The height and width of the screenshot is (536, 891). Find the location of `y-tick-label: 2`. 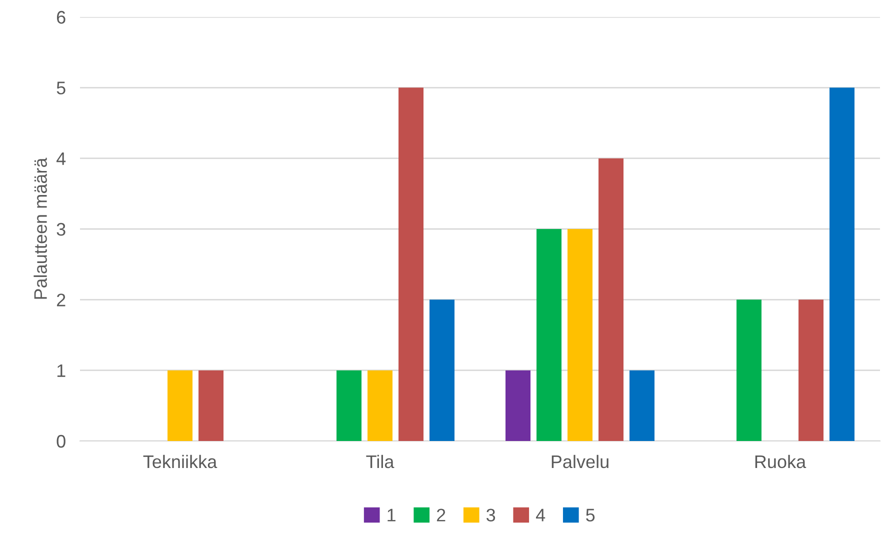

y-tick-label: 2 is located at coordinates (61, 300).